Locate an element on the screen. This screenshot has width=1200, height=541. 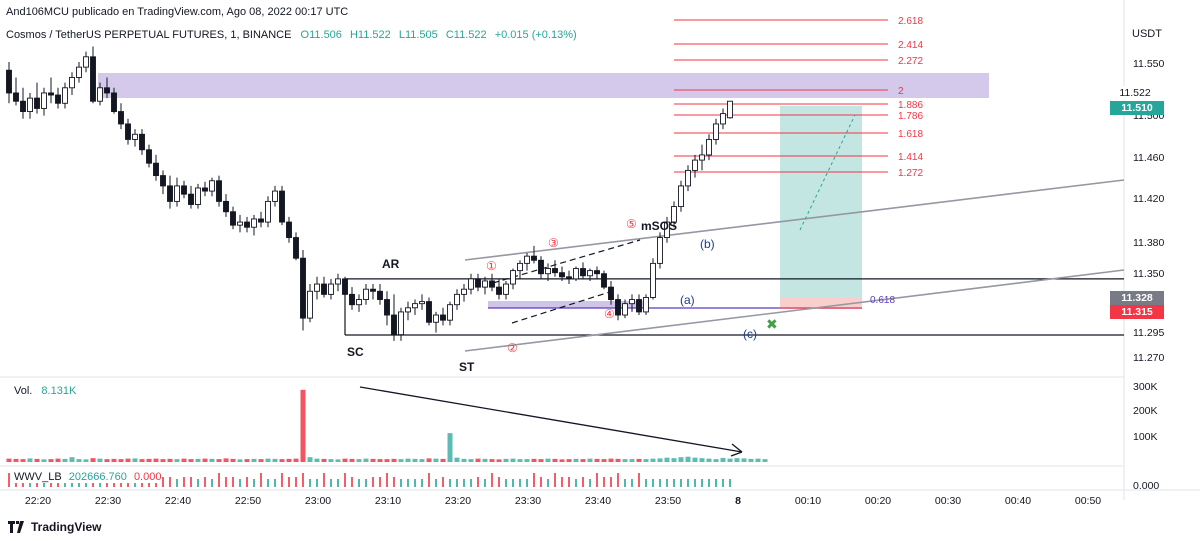
position-loss-zone is located at coordinates (821, 303).